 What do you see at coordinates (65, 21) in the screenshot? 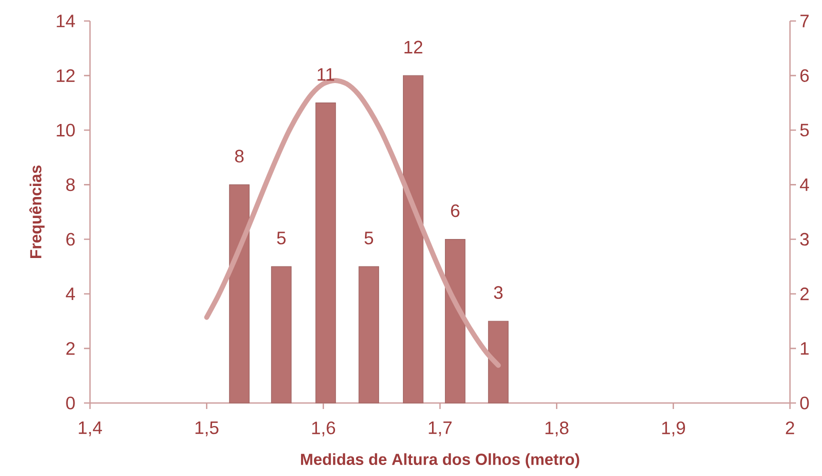
I see `y-tick-label: 14` at bounding box center [65, 21].